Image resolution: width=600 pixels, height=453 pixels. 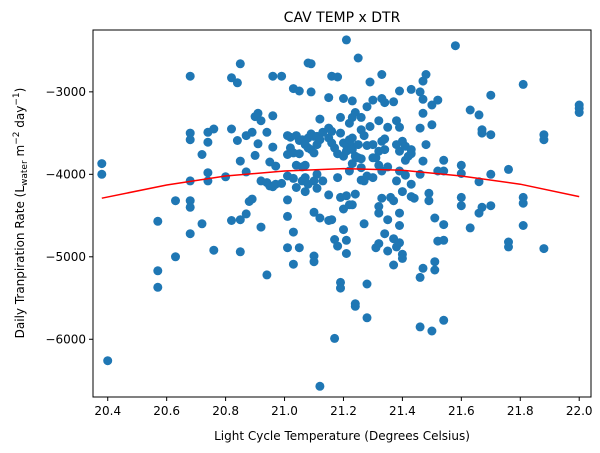 I want to click on x-axis: 20.4 20.6 20.8 21.0 21.2 21.4 21.6 21.8 22.0, so click(x=343, y=407).